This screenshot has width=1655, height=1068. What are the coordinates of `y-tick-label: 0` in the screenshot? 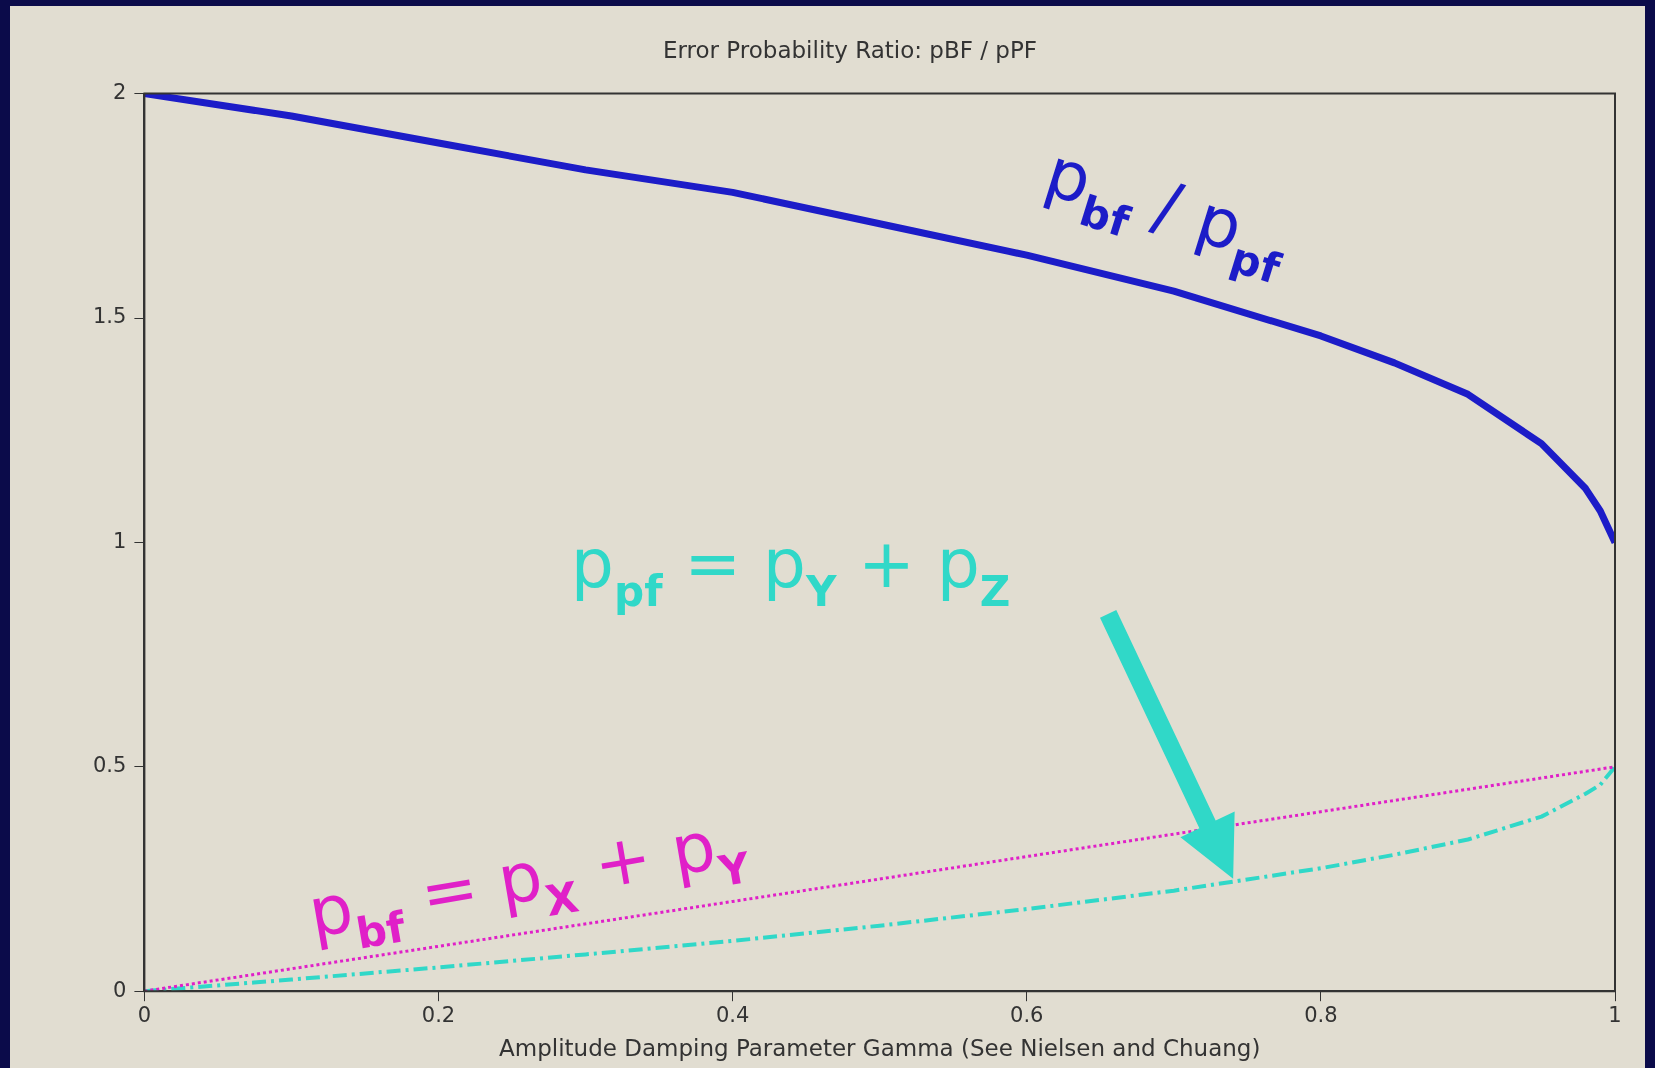 It's located at (120, 989).